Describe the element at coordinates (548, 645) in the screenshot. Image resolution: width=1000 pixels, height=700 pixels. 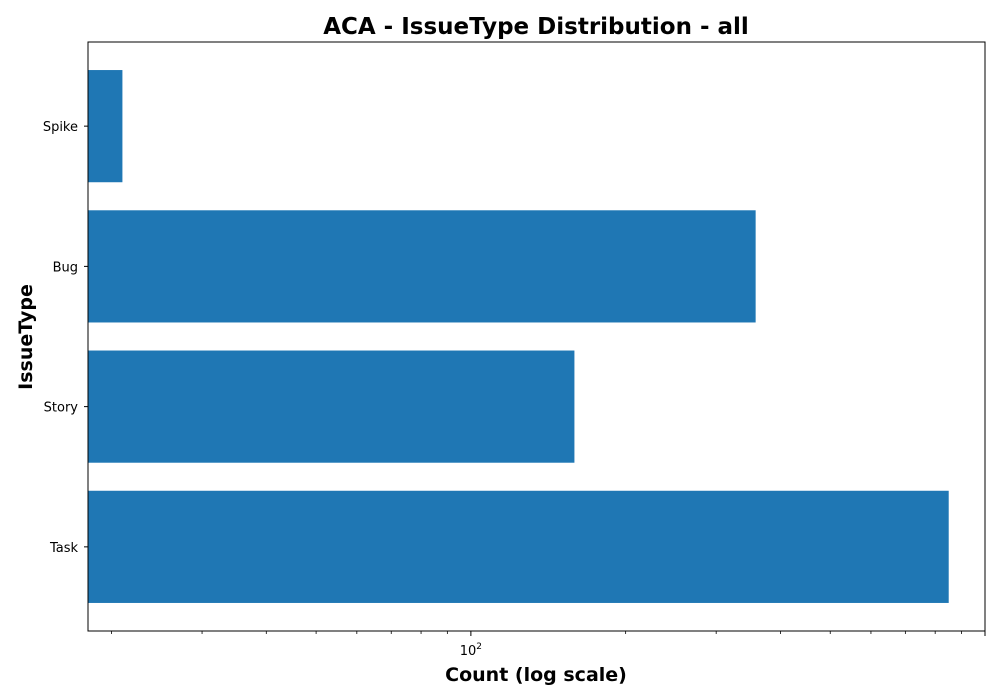
I see `x-axis-ticks: 102` at that location.